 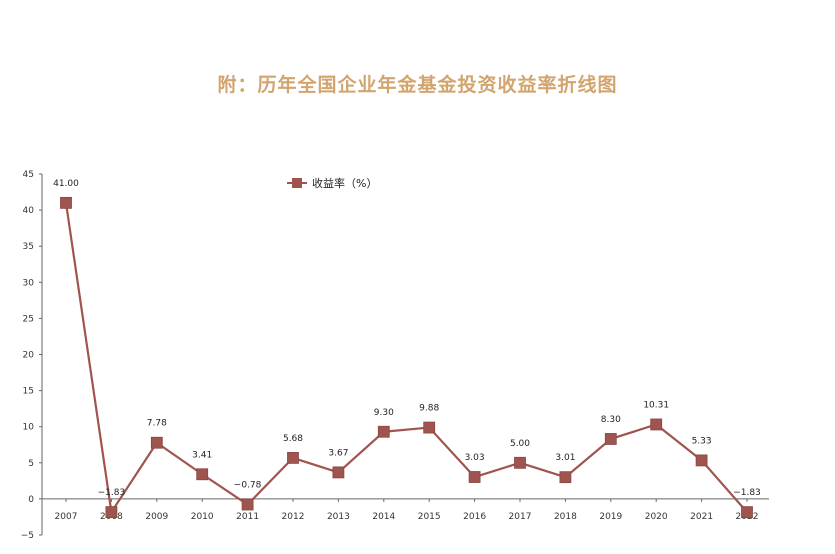 What do you see at coordinates (29, 428) in the screenshot?
I see `y-tick-label: 10` at bounding box center [29, 428].